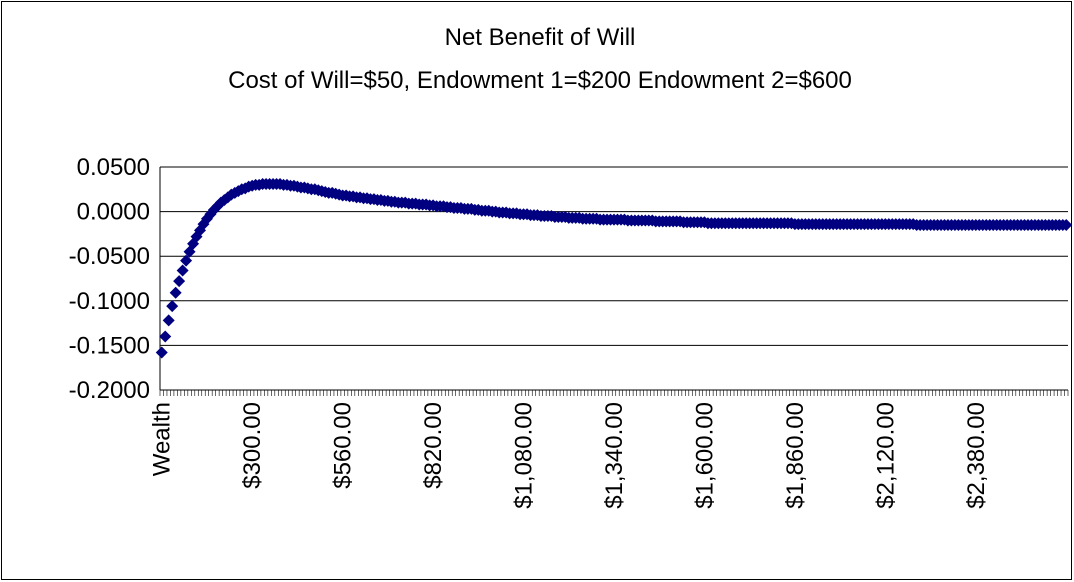  Describe the element at coordinates (795, 455) in the screenshot. I see `x-tick-label: $1,860.00` at that location.